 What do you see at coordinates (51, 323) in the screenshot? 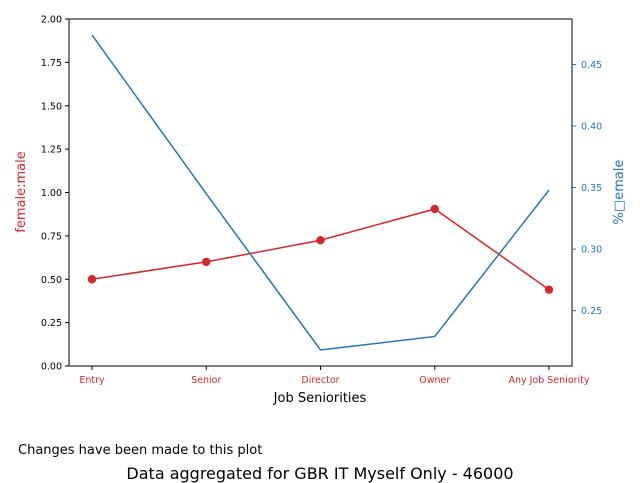
I see `left-tick-label: 0.25` at bounding box center [51, 323].